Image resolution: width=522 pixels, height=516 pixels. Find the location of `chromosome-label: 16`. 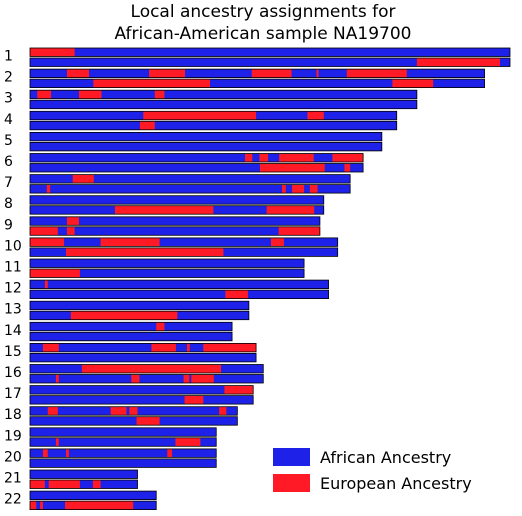

chromosome-label: 16 is located at coordinates (13, 373).